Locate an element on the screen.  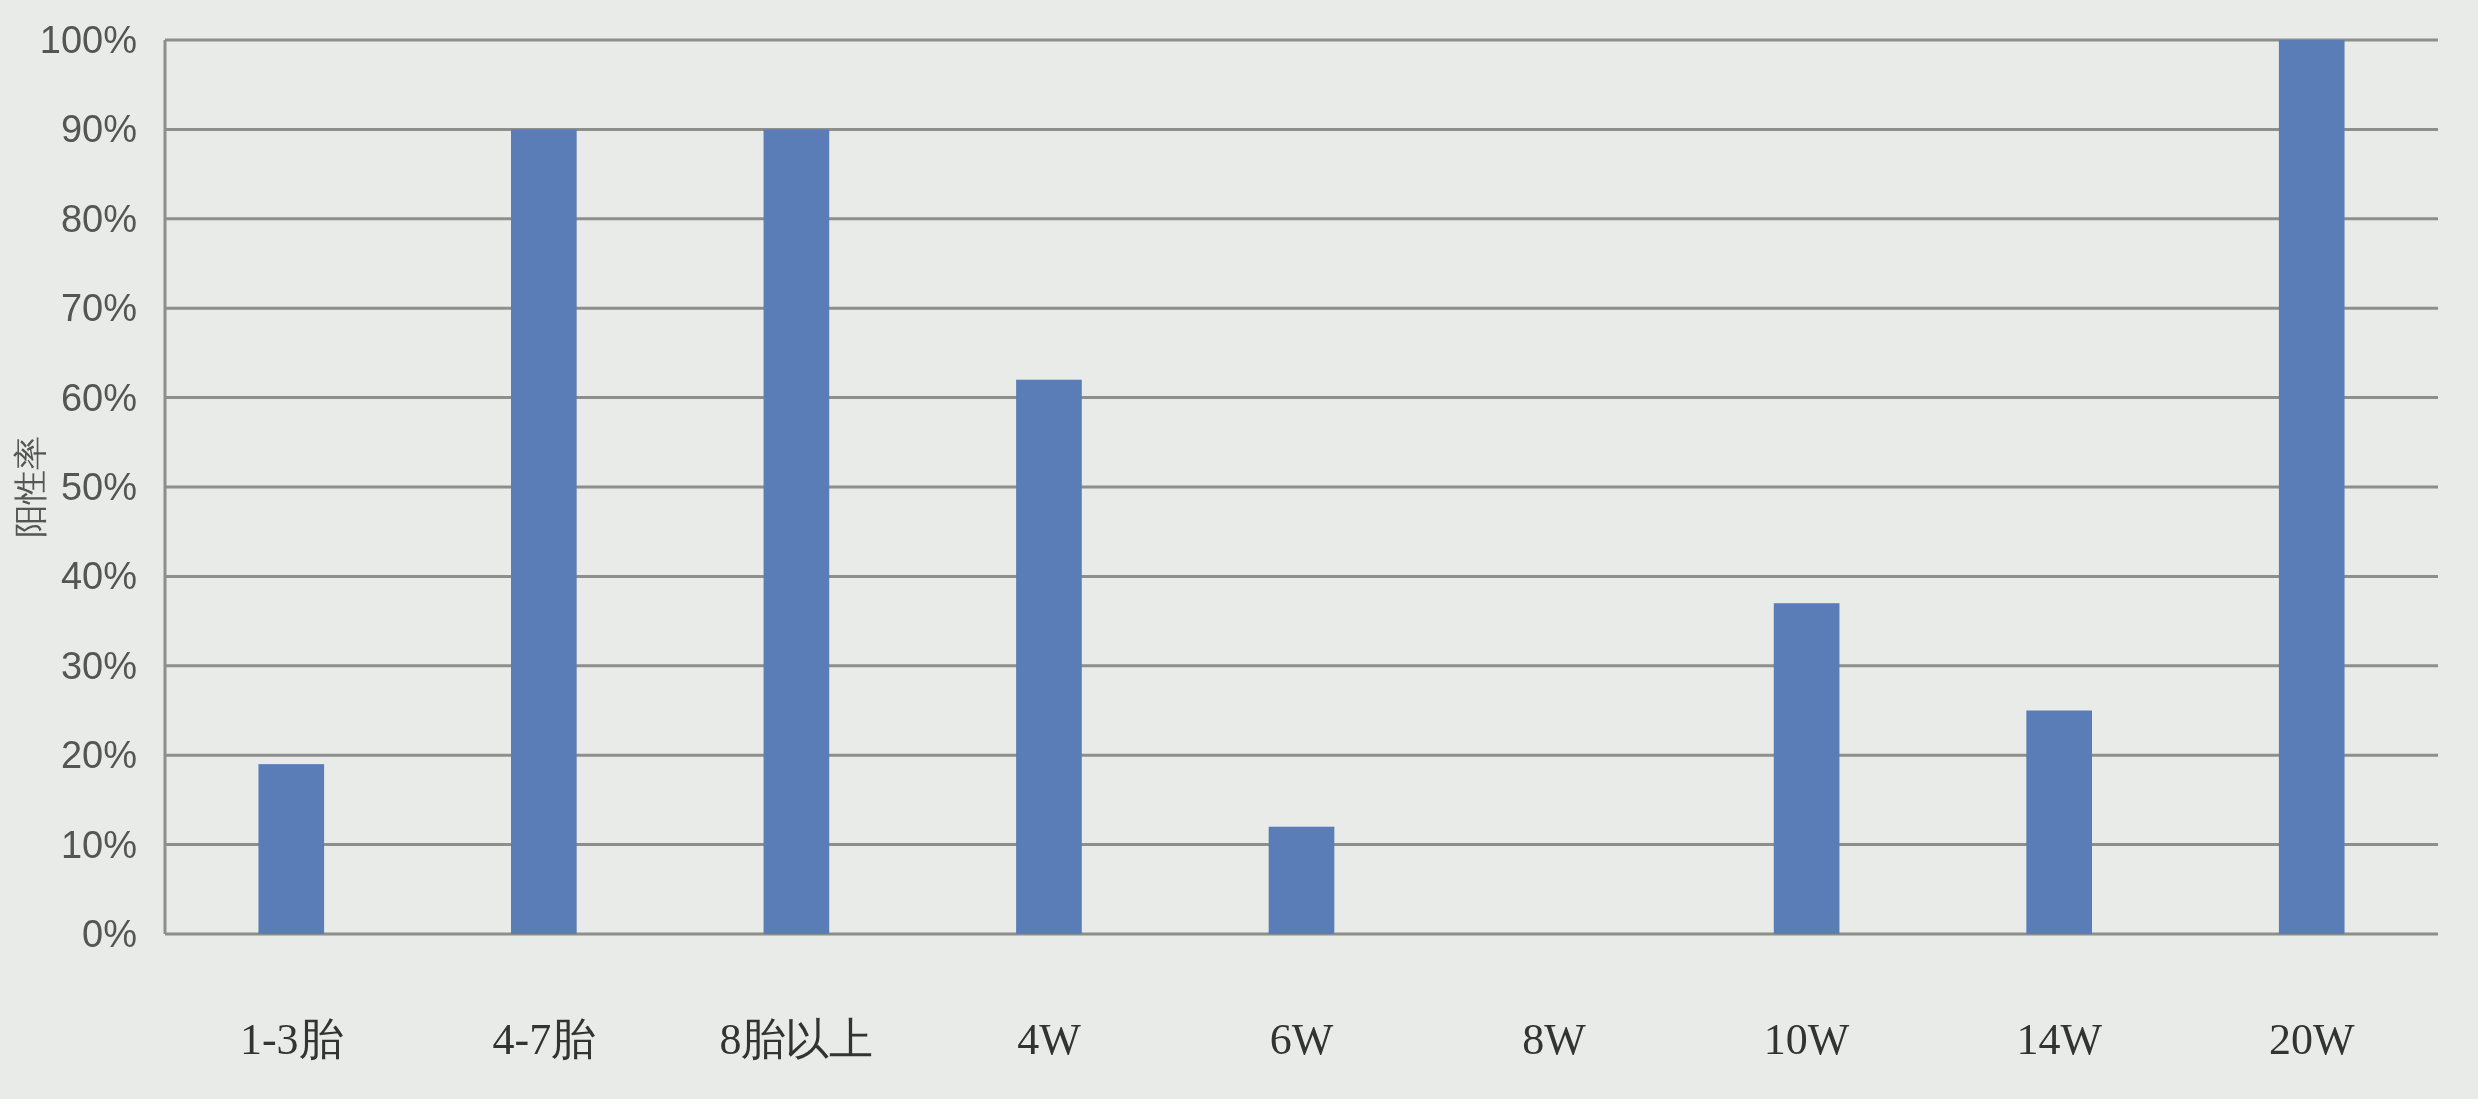
y-tick-label: 0% is located at coordinates (109, 934).